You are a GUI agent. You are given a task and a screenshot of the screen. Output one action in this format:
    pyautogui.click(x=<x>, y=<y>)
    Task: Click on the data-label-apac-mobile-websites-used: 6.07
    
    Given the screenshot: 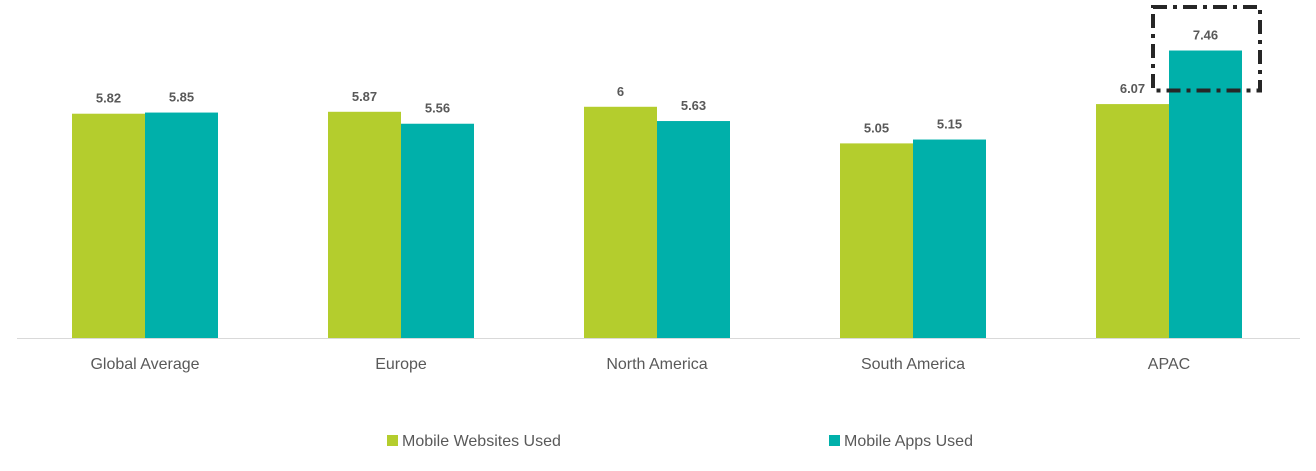 What is the action you would take?
    pyautogui.click(x=1132, y=88)
    